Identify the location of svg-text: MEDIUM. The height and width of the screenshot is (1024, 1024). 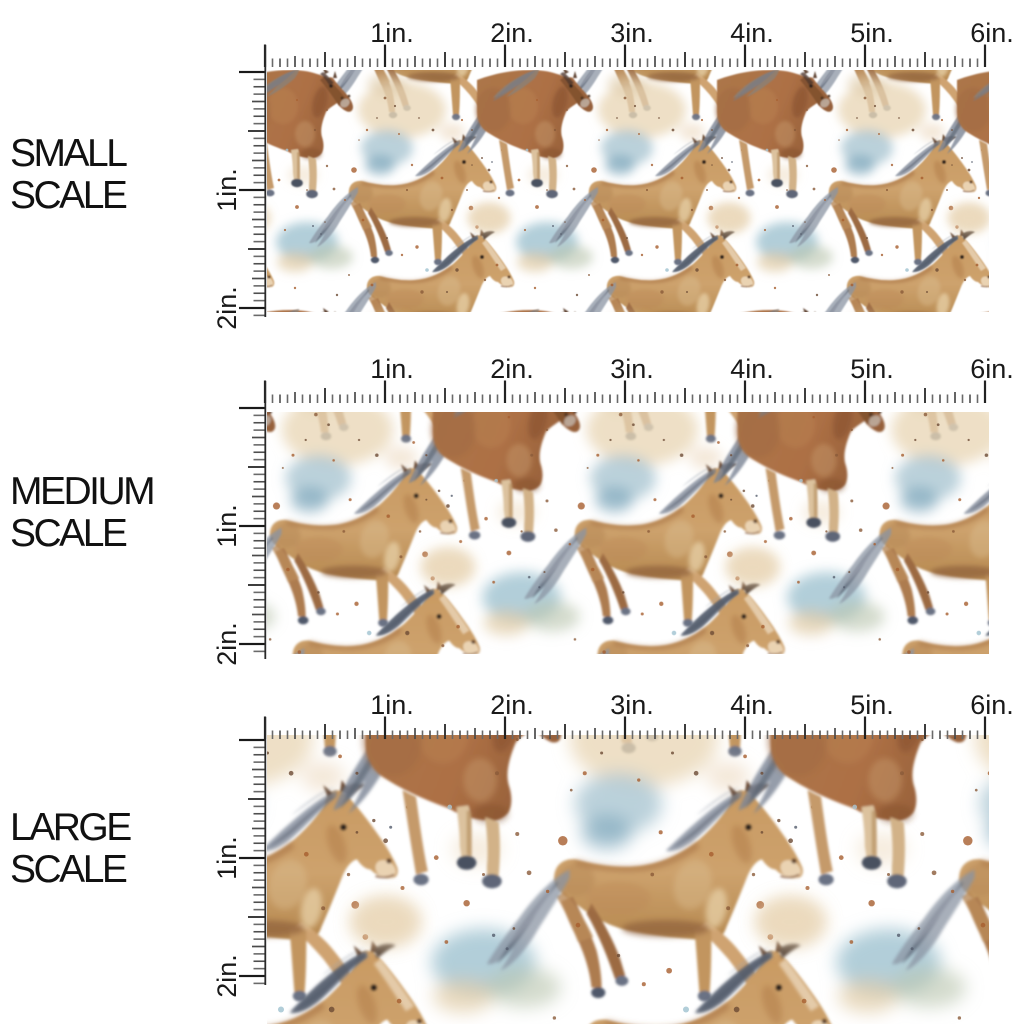
(81, 491).